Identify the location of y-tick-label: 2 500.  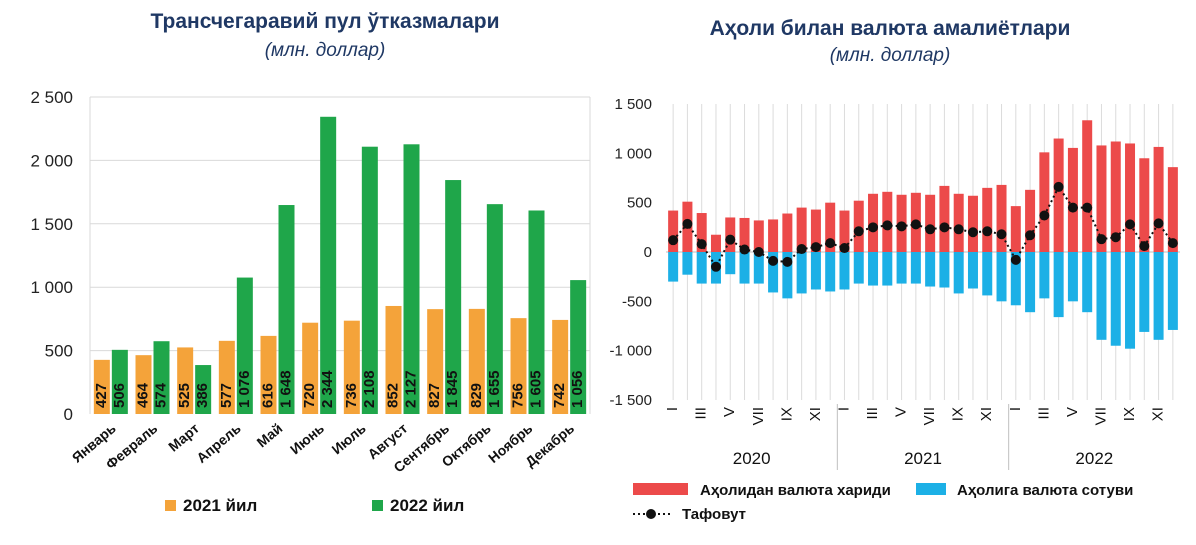
(51, 97).